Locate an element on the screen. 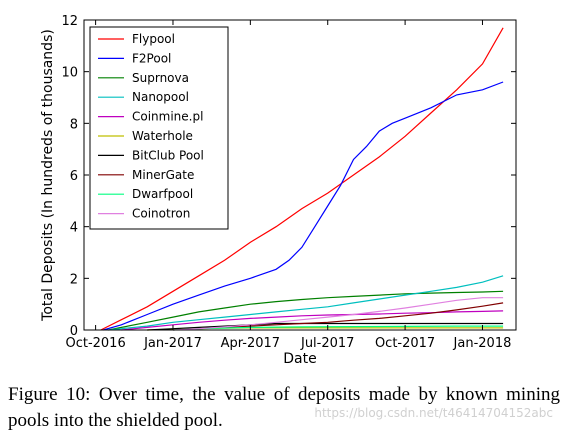 This screenshot has width=567, height=436. watermark: https://blog.csdn.net/t46414704152abc is located at coordinates (433, 413).